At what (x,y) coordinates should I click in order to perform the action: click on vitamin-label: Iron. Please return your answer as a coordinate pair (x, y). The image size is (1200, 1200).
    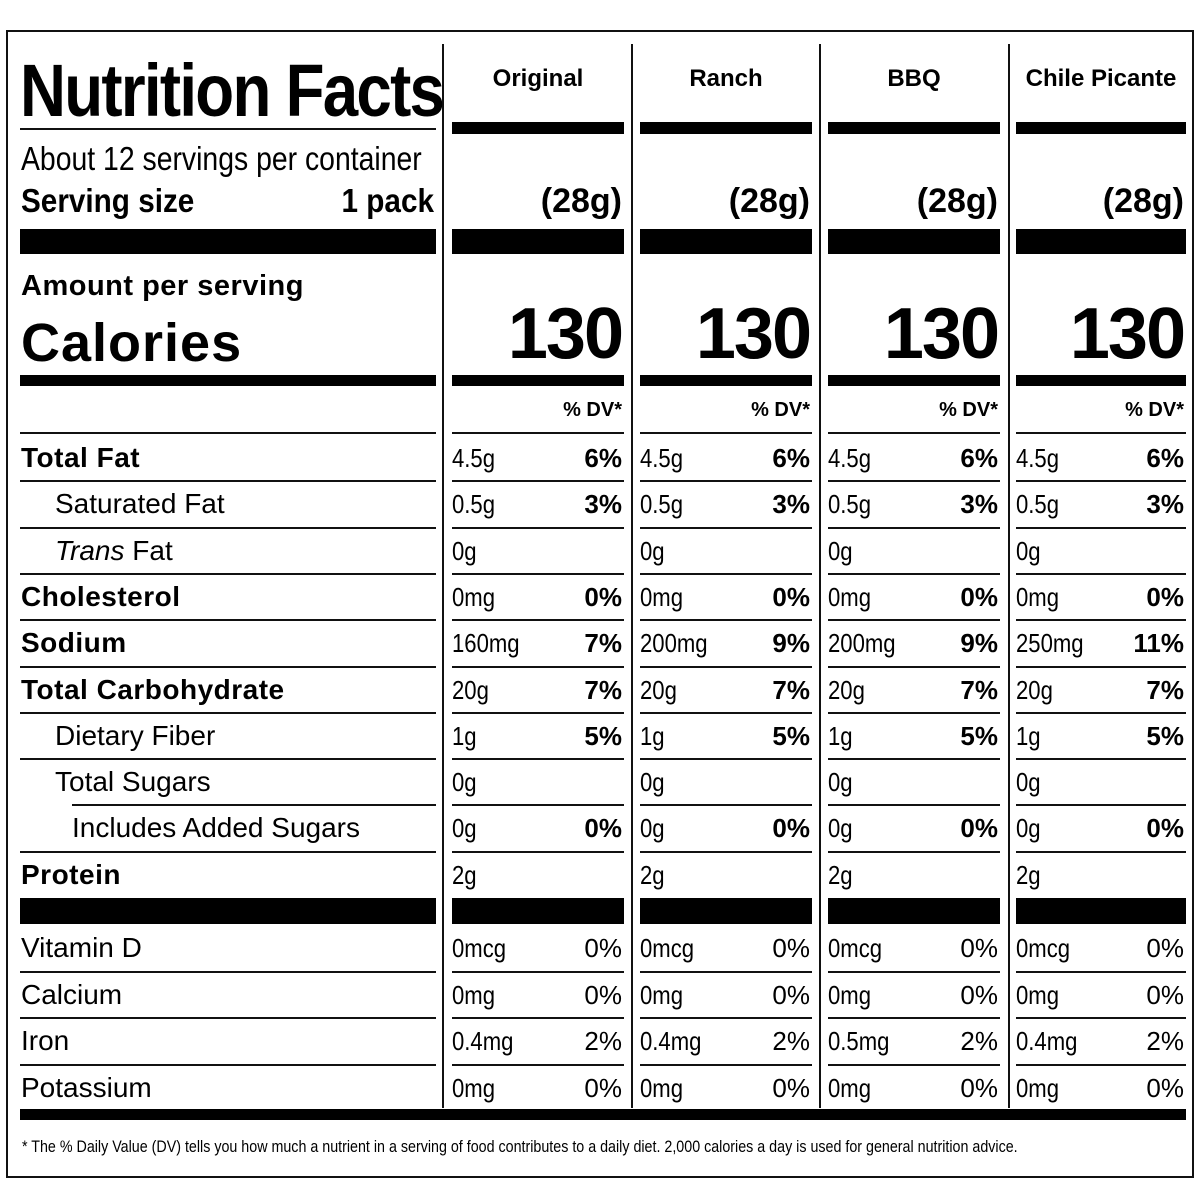
    Looking at the image, I should click on (45, 1040).